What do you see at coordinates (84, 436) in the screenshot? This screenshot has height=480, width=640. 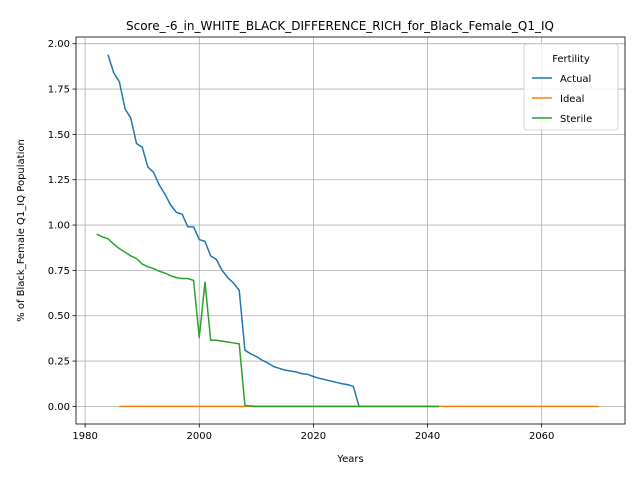 I see `x-tick-label: 1980` at bounding box center [84, 436].